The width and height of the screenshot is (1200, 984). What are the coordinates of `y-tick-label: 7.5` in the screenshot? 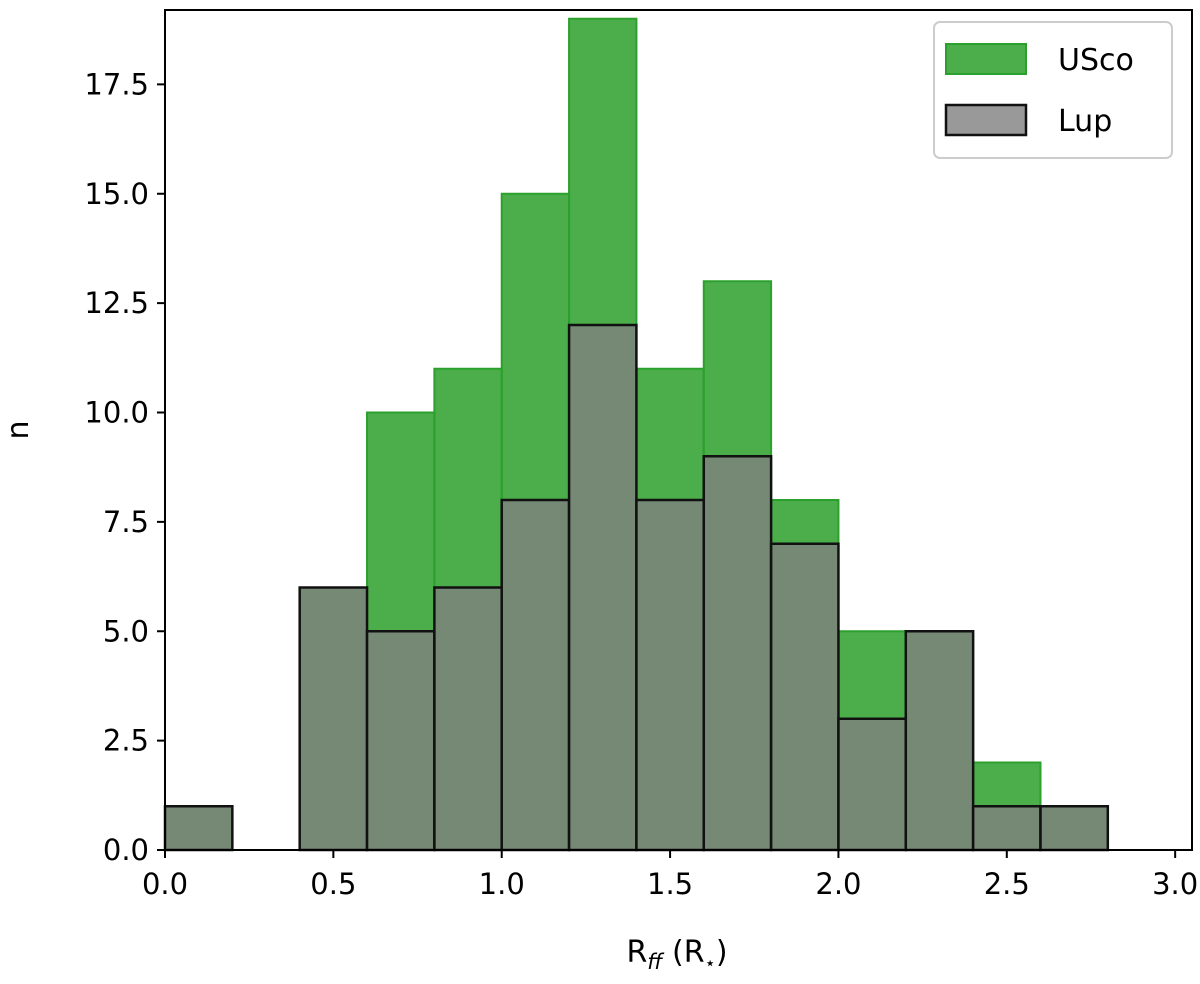 It's located at (126, 522).